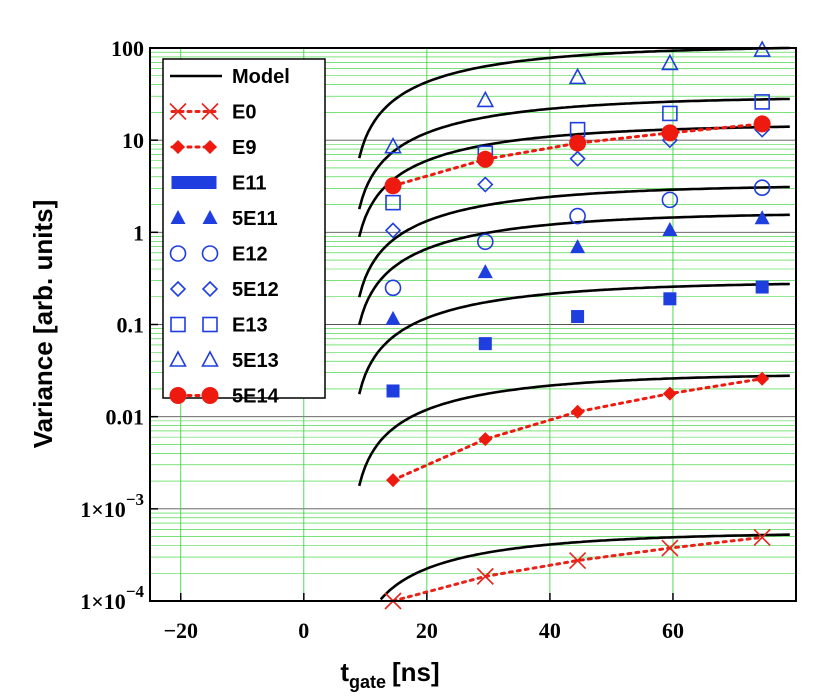 The width and height of the screenshot is (832, 698). I want to click on x-axis-label: tgate [ns], so click(389, 674).